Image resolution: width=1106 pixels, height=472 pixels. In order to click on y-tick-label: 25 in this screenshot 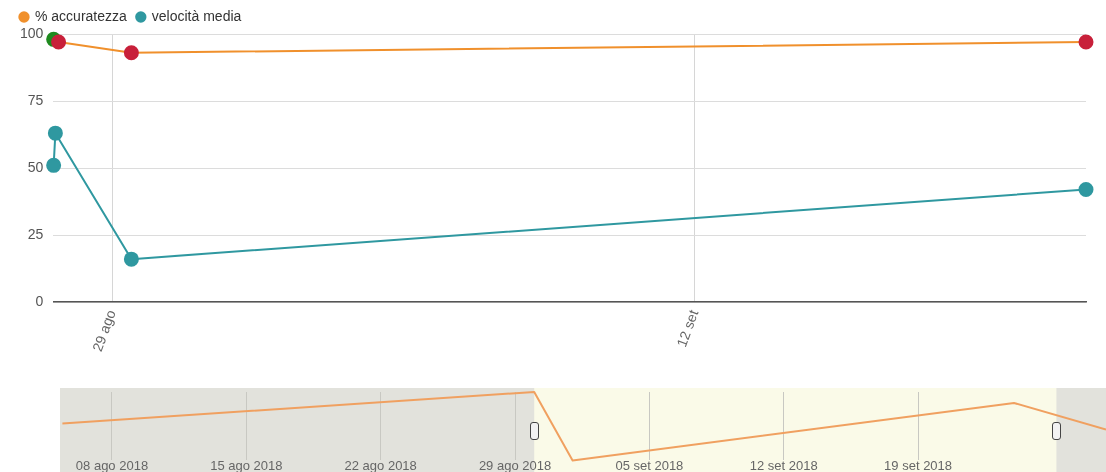, I will do `click(35, 233)`.